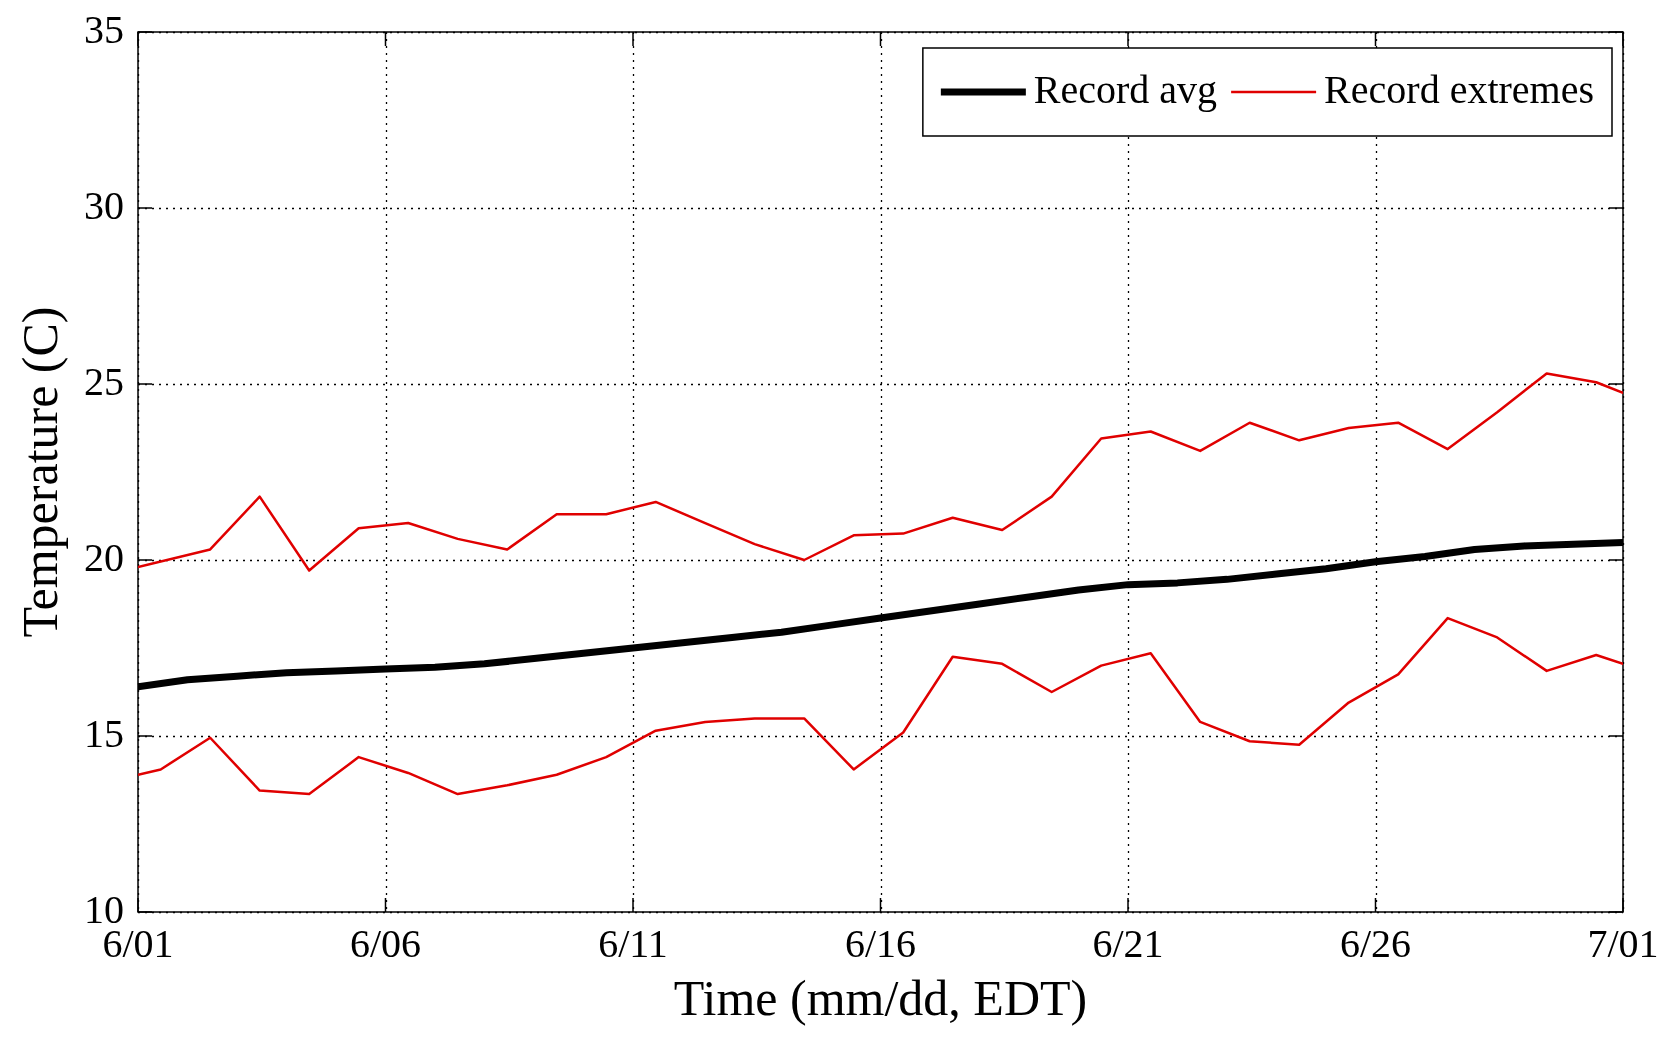  Describe the element at coordinates (104, 557) in the screenshot. I see `y-tick-label: 20` at that location.